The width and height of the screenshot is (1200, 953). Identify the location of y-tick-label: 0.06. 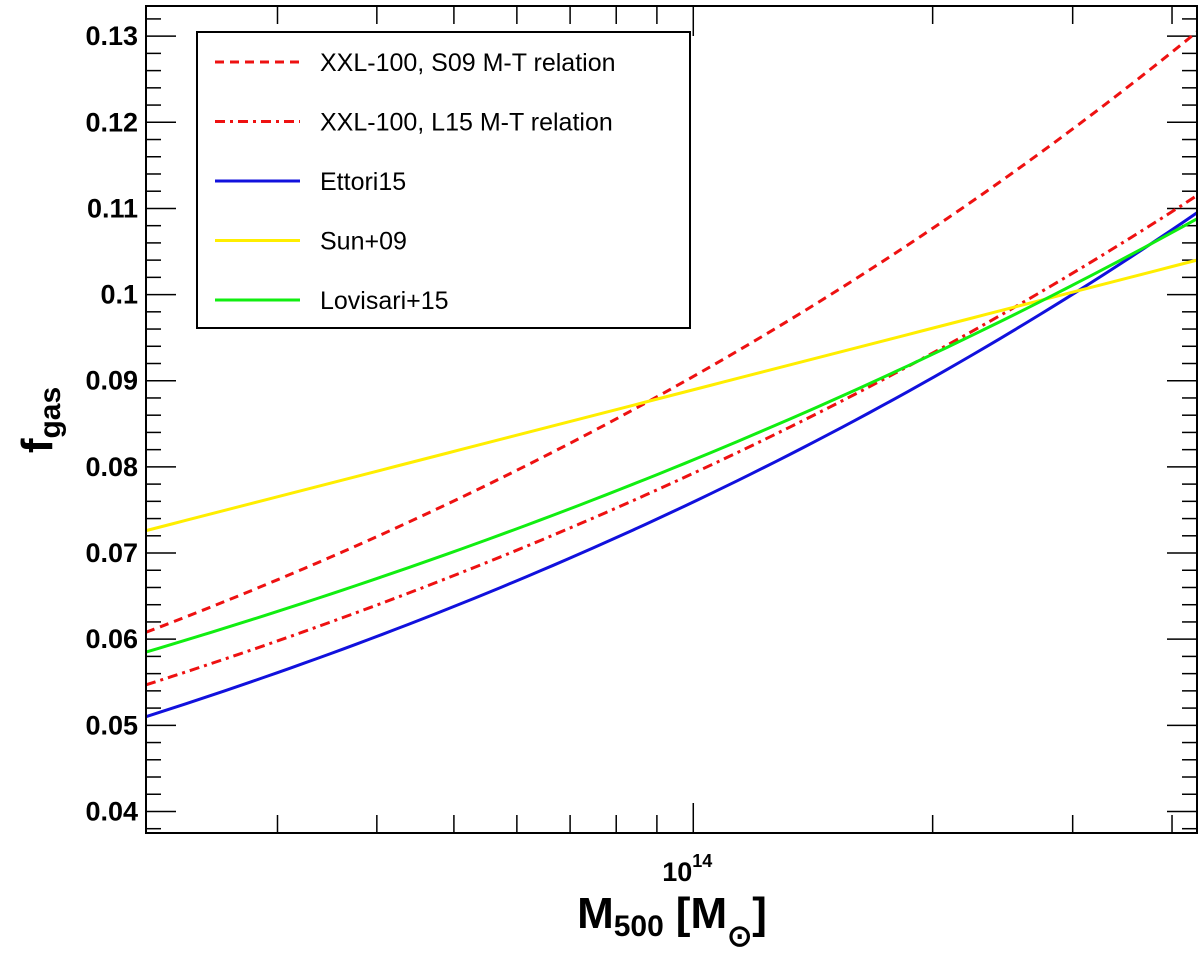
(111, 639).